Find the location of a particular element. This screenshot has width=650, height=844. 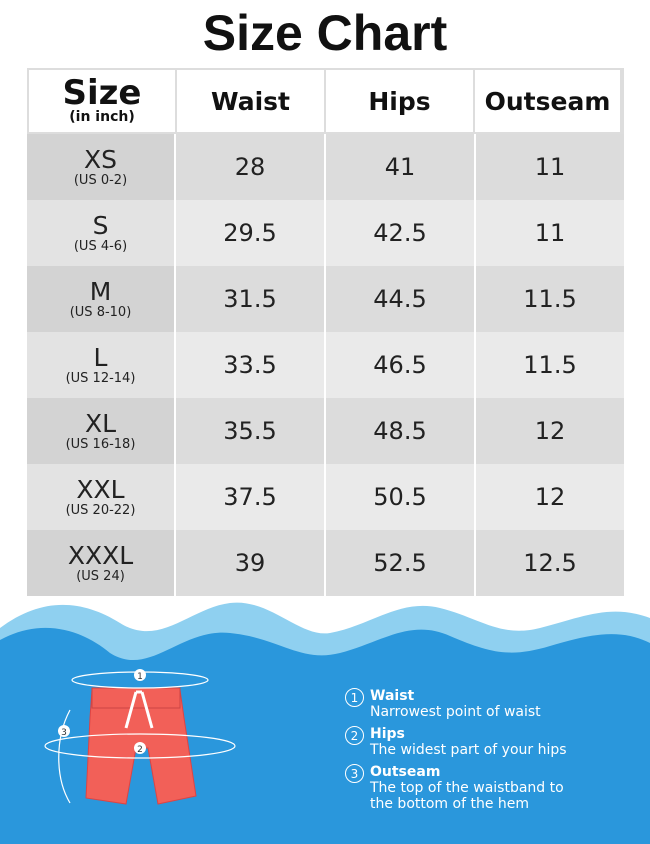

table-row: L (US 12-14) 33.5 46.5 11.5 is located at coordinates (325, 365).